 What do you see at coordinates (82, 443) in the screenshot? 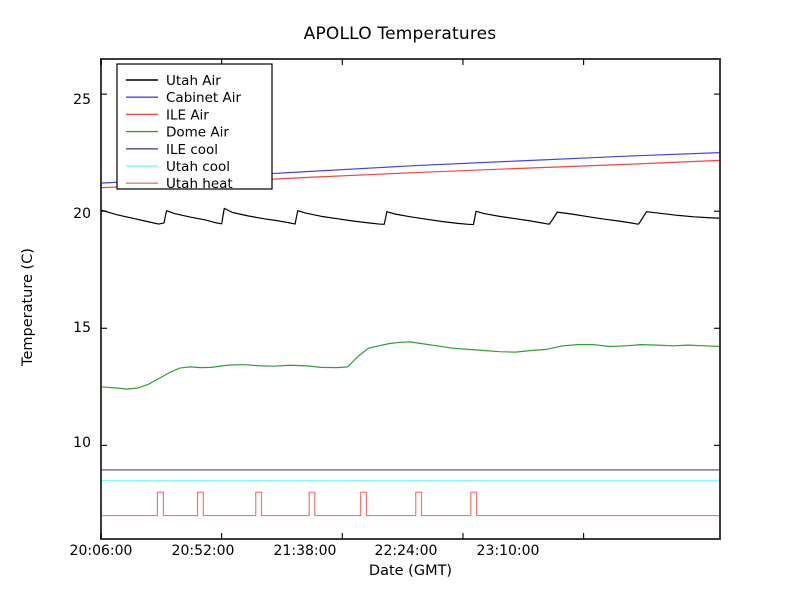
I see `y-tick-label-10: 10` at bounding box center [82, 443].